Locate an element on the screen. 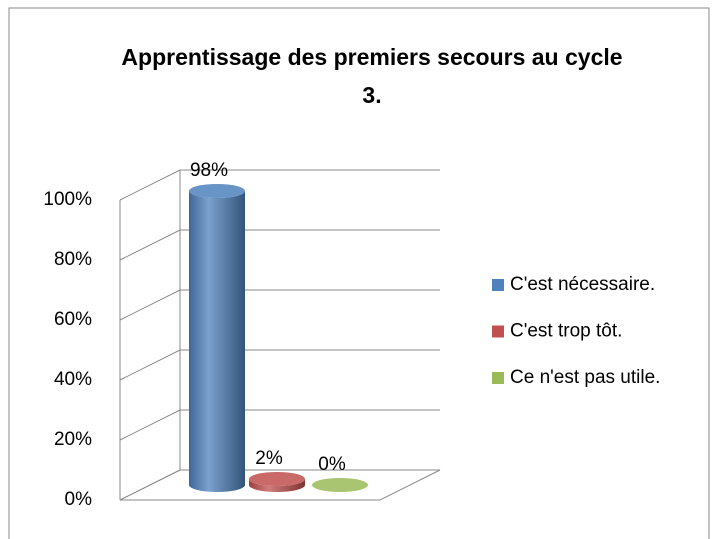 This screenshot has width=718, height=539. y-tick-label: 80% is located at coordinates (73, 259).